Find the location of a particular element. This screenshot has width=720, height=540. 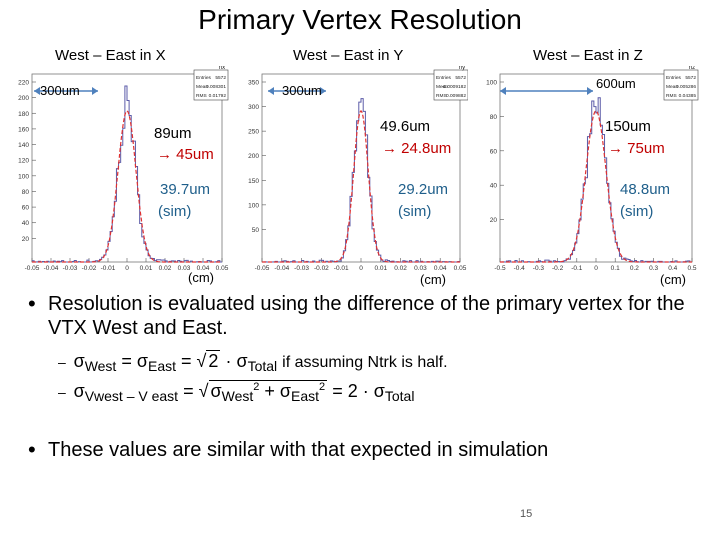

histogram-line is located at coordinates (127, 174).